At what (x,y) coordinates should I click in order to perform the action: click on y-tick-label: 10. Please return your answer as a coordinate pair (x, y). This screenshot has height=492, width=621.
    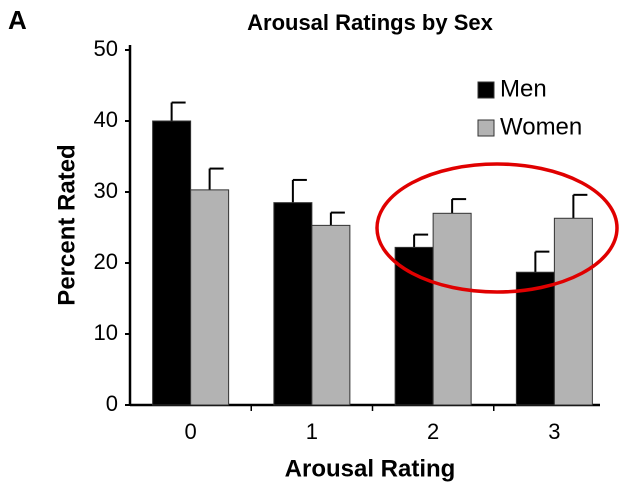
    Looking at the image, I should click on (106, 332).